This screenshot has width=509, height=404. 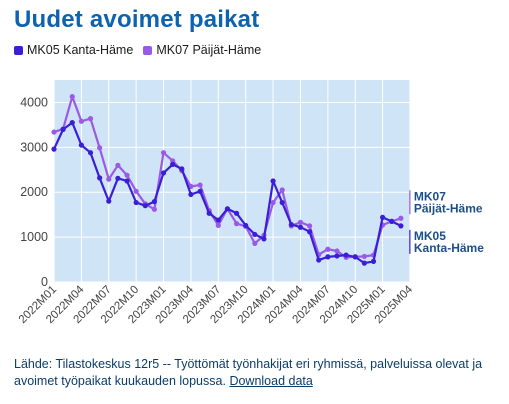 What do you see at coordinates (209, 50) in the screenshot?
I see `legend-label-mk07: MK07 Päijät-Häme` at bounding box center [209, 50].